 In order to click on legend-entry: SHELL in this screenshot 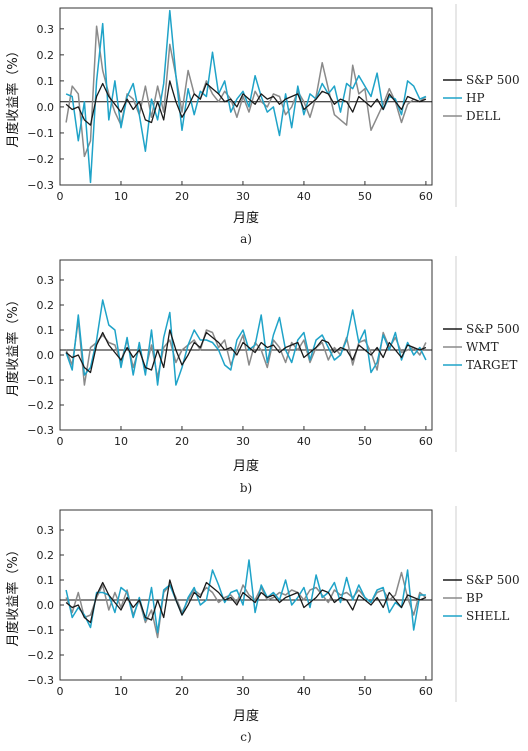, I will do `click(487, 616)`.